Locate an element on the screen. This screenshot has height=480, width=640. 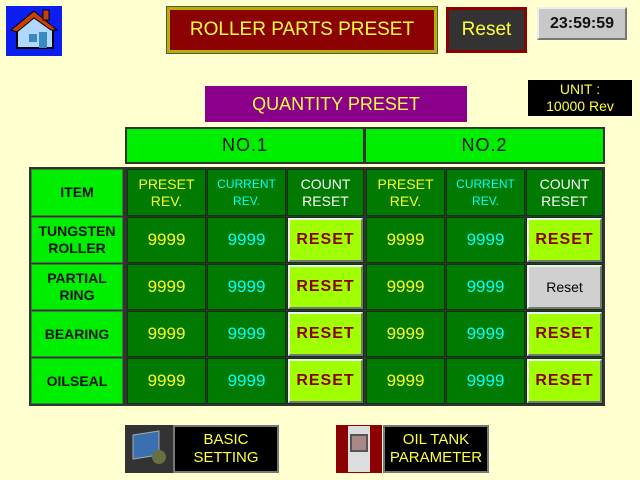
item-header: ITEM is located at coordinates (77, 192).